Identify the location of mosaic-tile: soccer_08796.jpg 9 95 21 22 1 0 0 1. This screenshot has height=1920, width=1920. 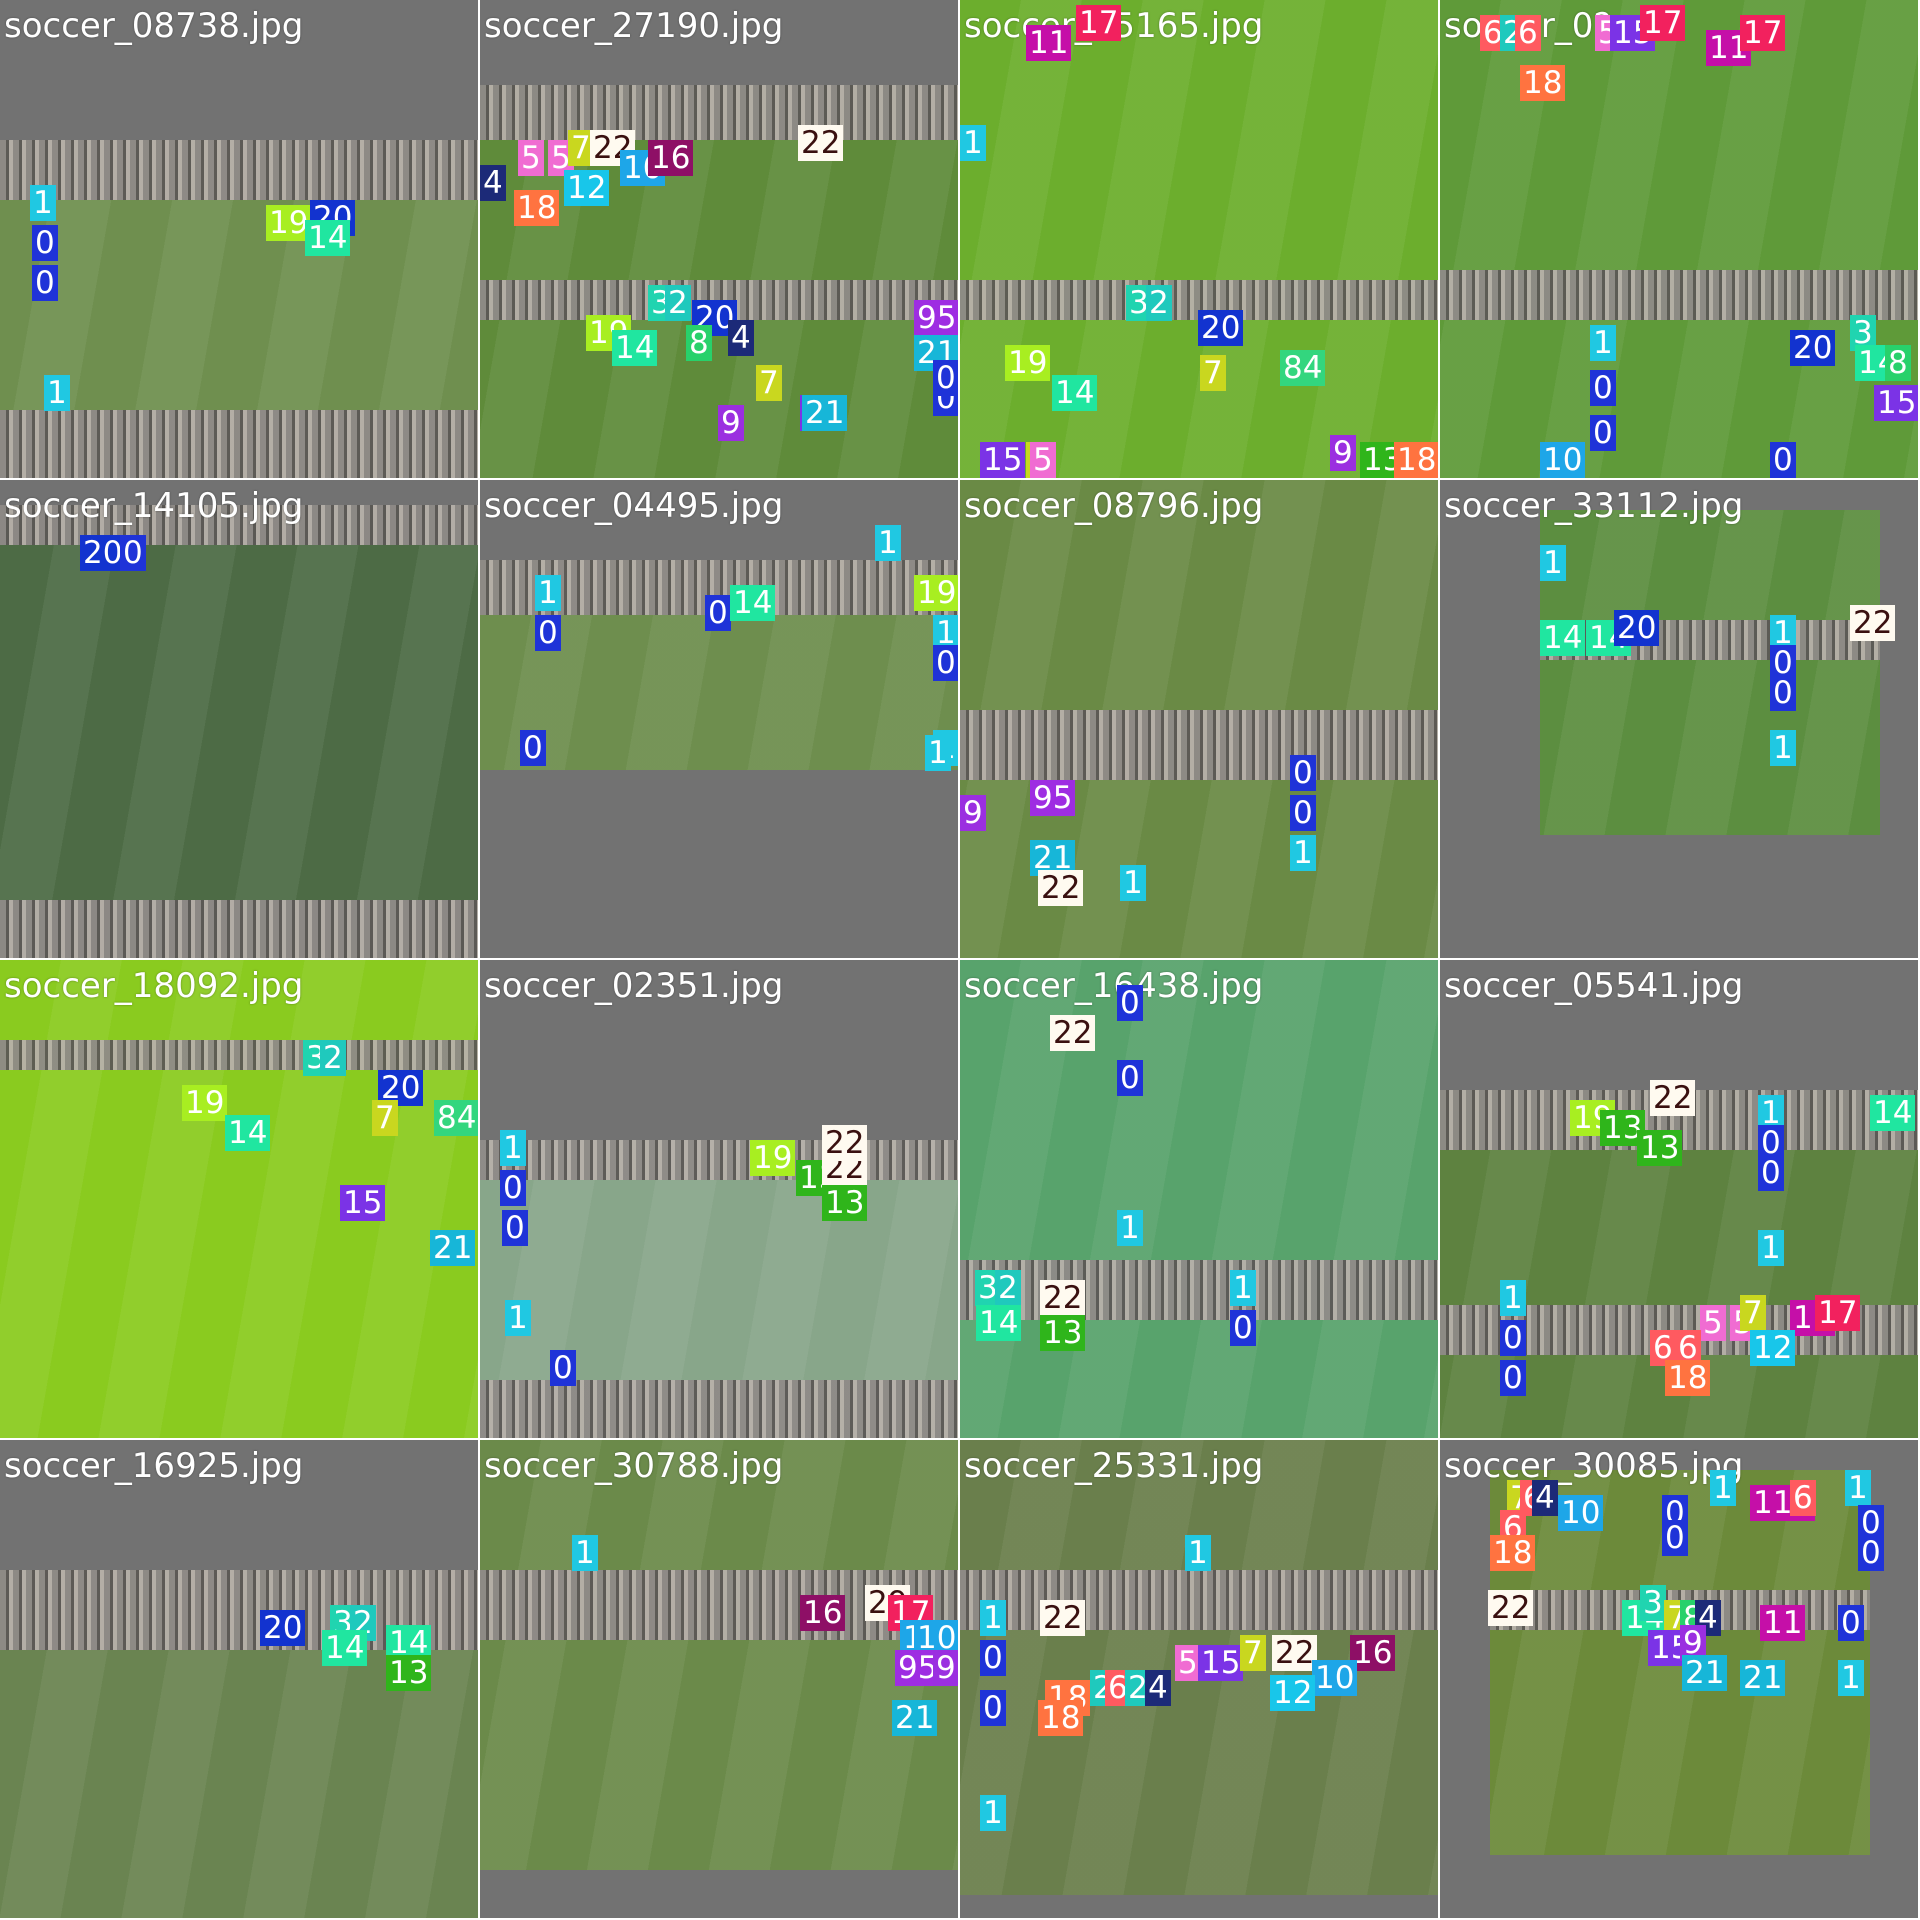
(1199, 719).